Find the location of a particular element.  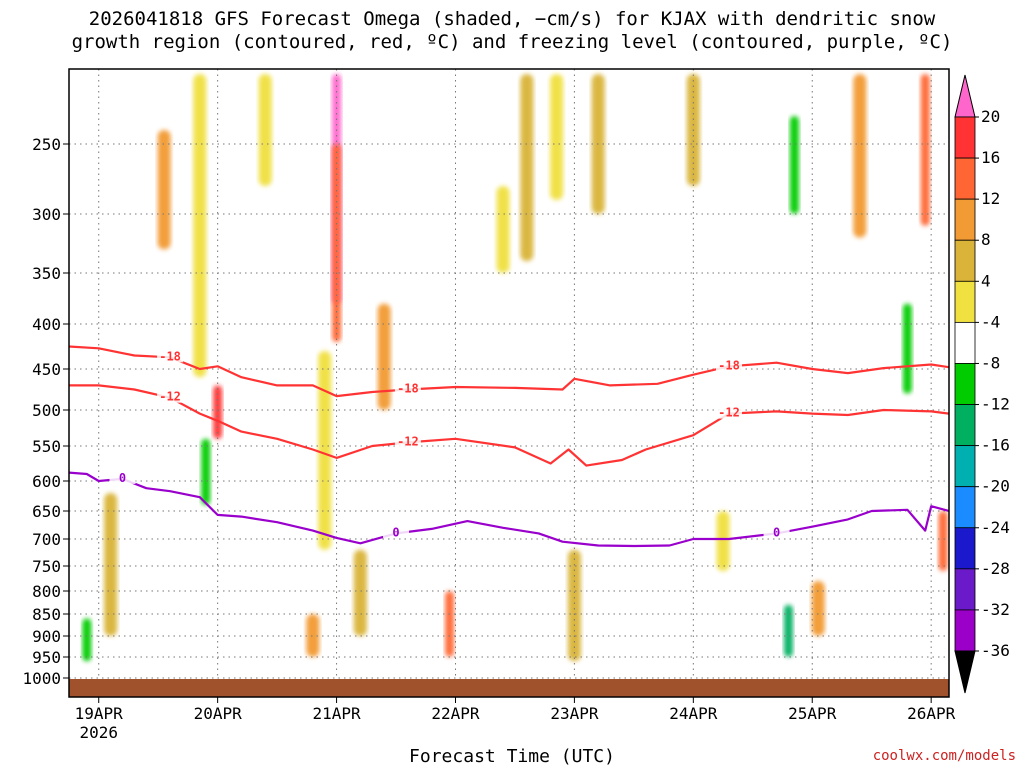

contour-label-0-0: -18 is located at coordinates (170, 356).